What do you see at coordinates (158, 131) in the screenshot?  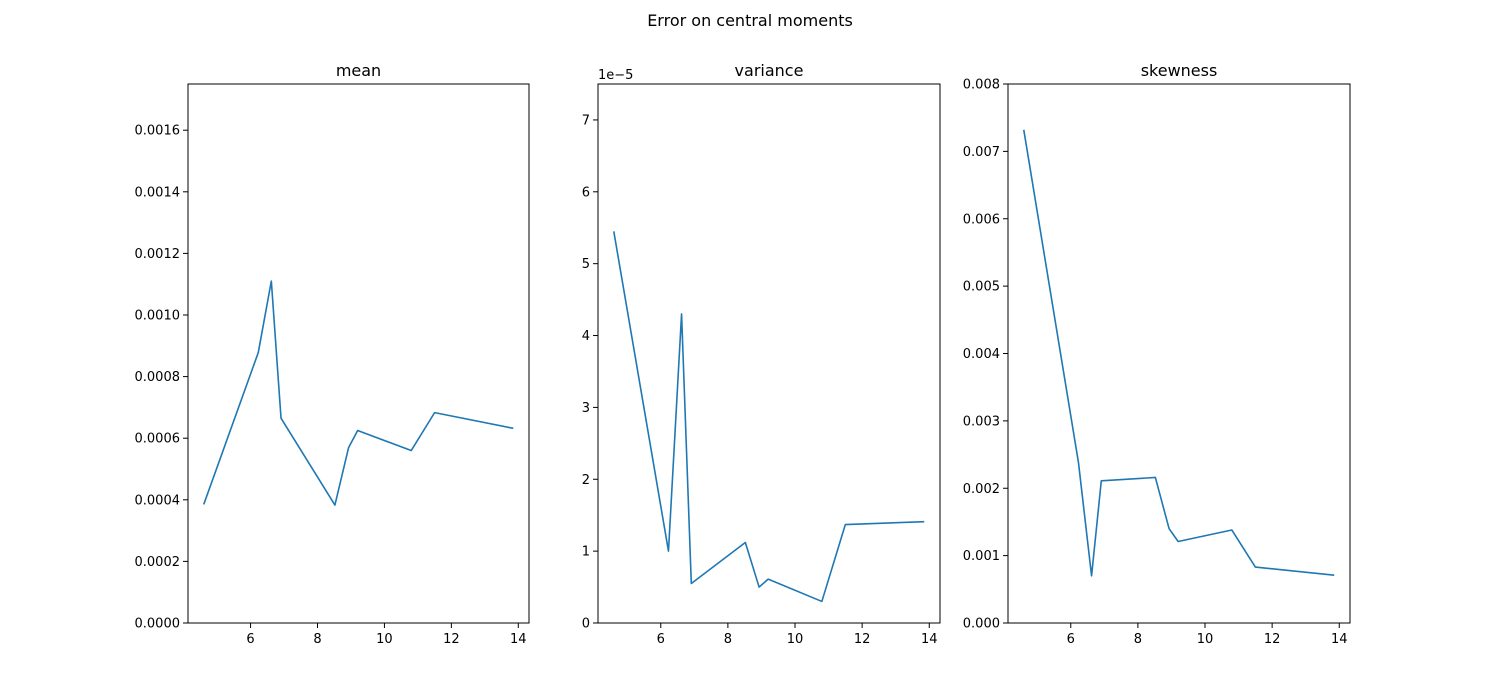 I see `y-tick-label: 0.0016` at bounding box center [158, 131].